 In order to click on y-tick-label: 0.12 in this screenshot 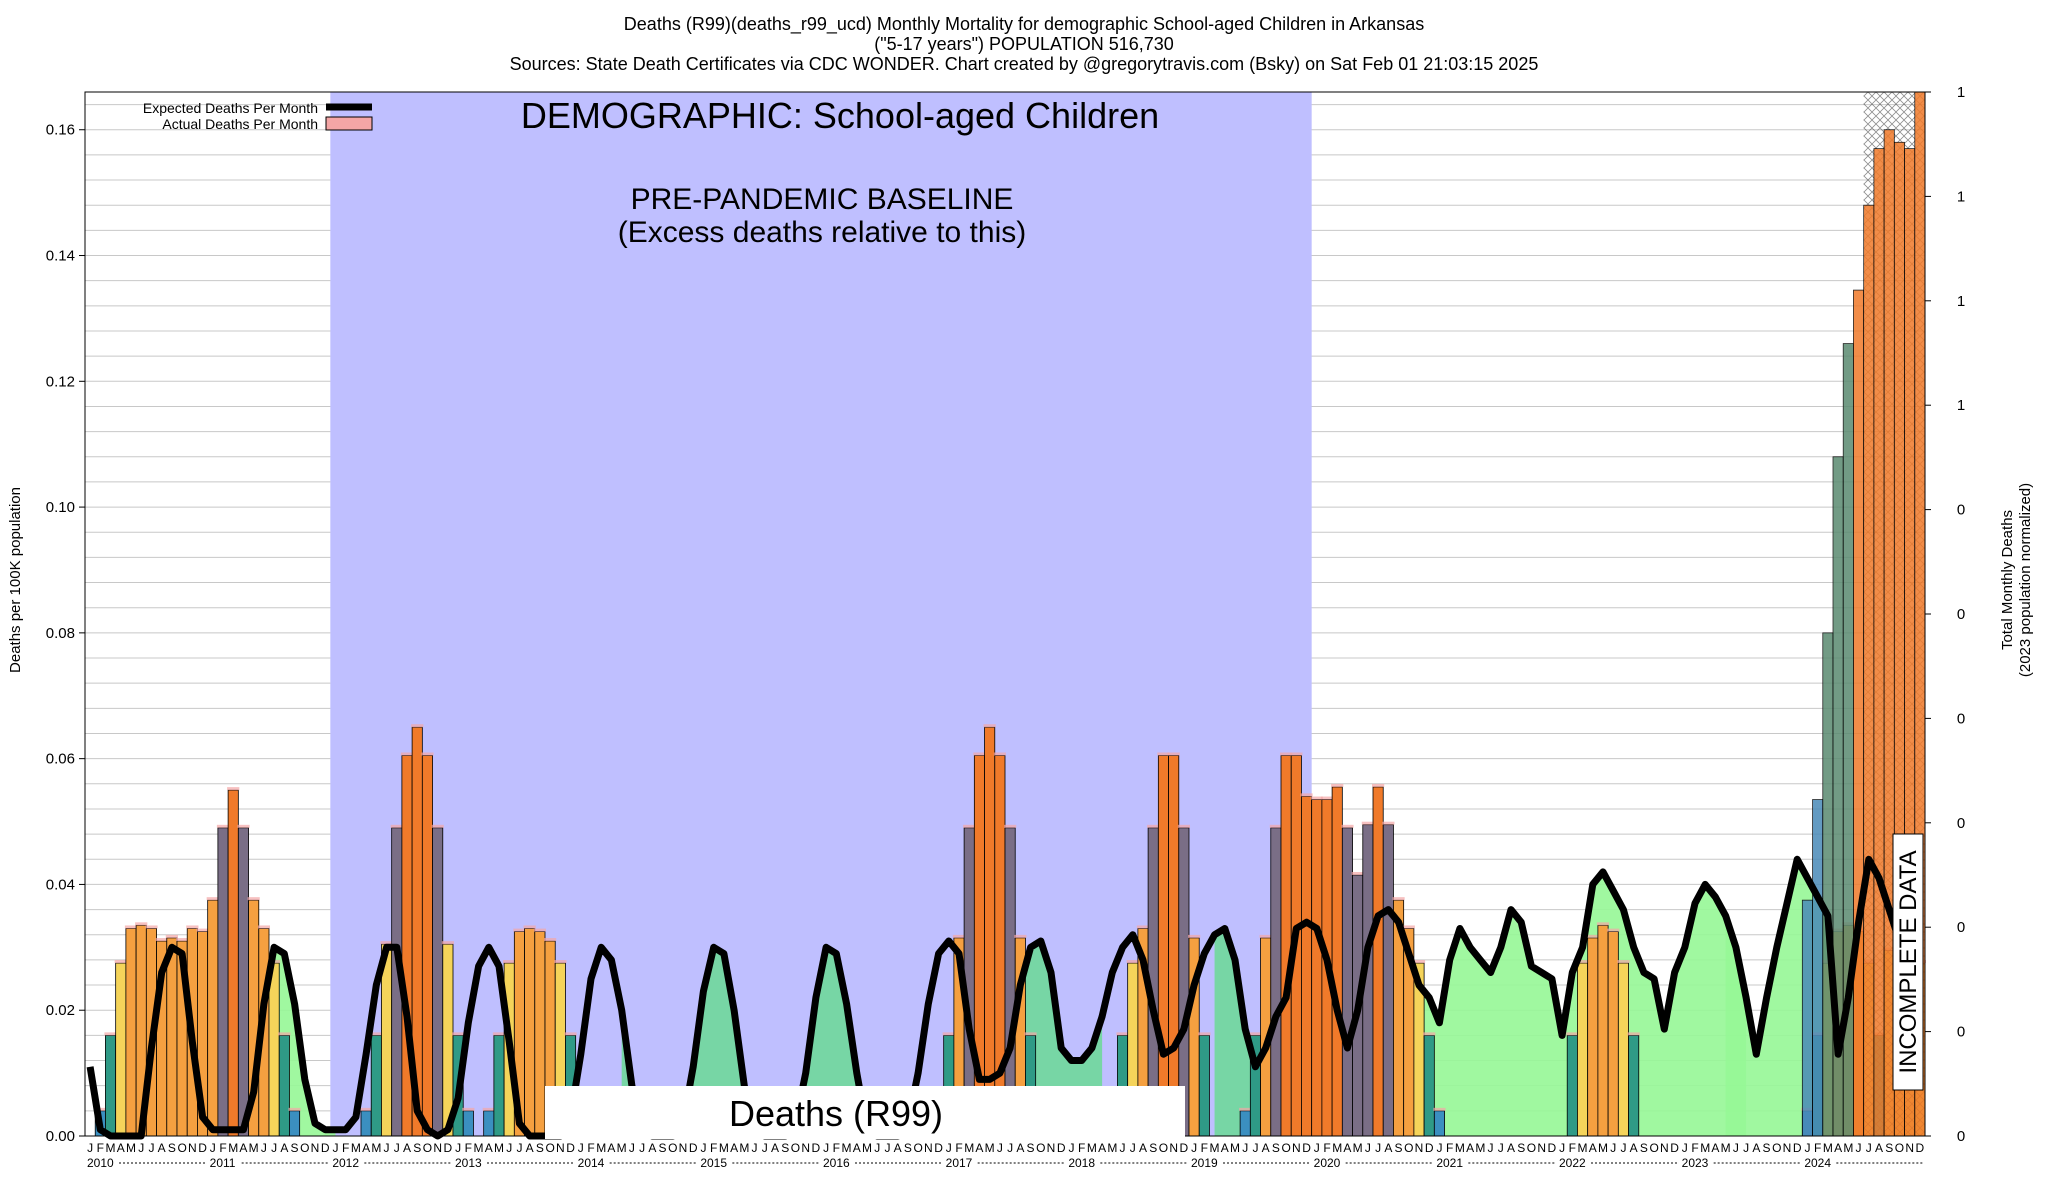, I will do `click(60, 381)`.